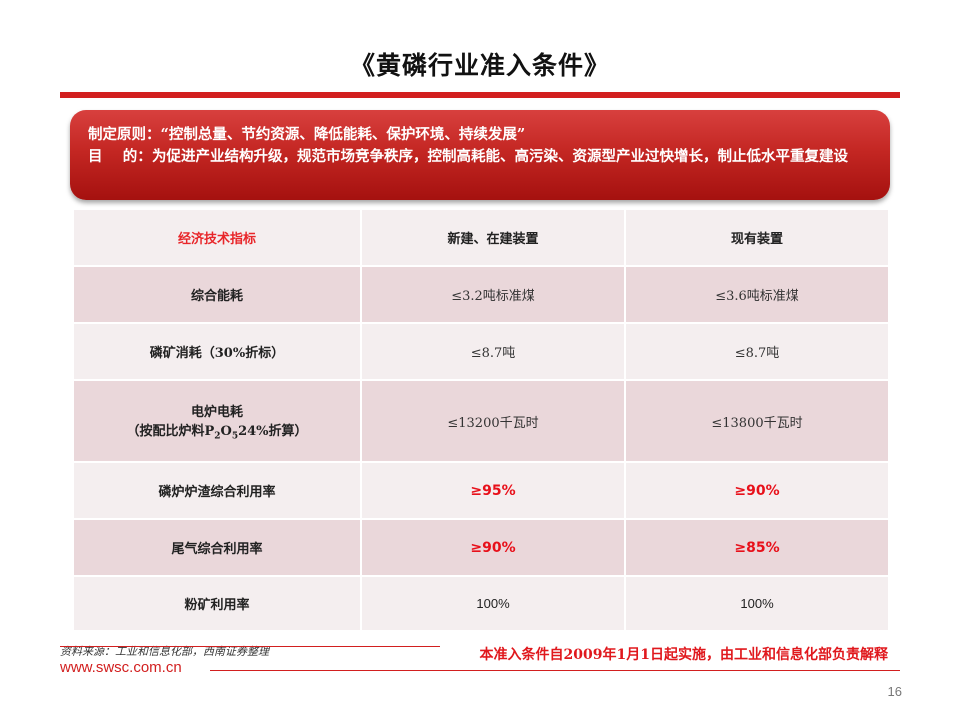  What do you see at coordinates (757, 421) in the screenshot?
I see `existing-value-cell: ≤13800千瓦时` at bounding box center [757, 421].